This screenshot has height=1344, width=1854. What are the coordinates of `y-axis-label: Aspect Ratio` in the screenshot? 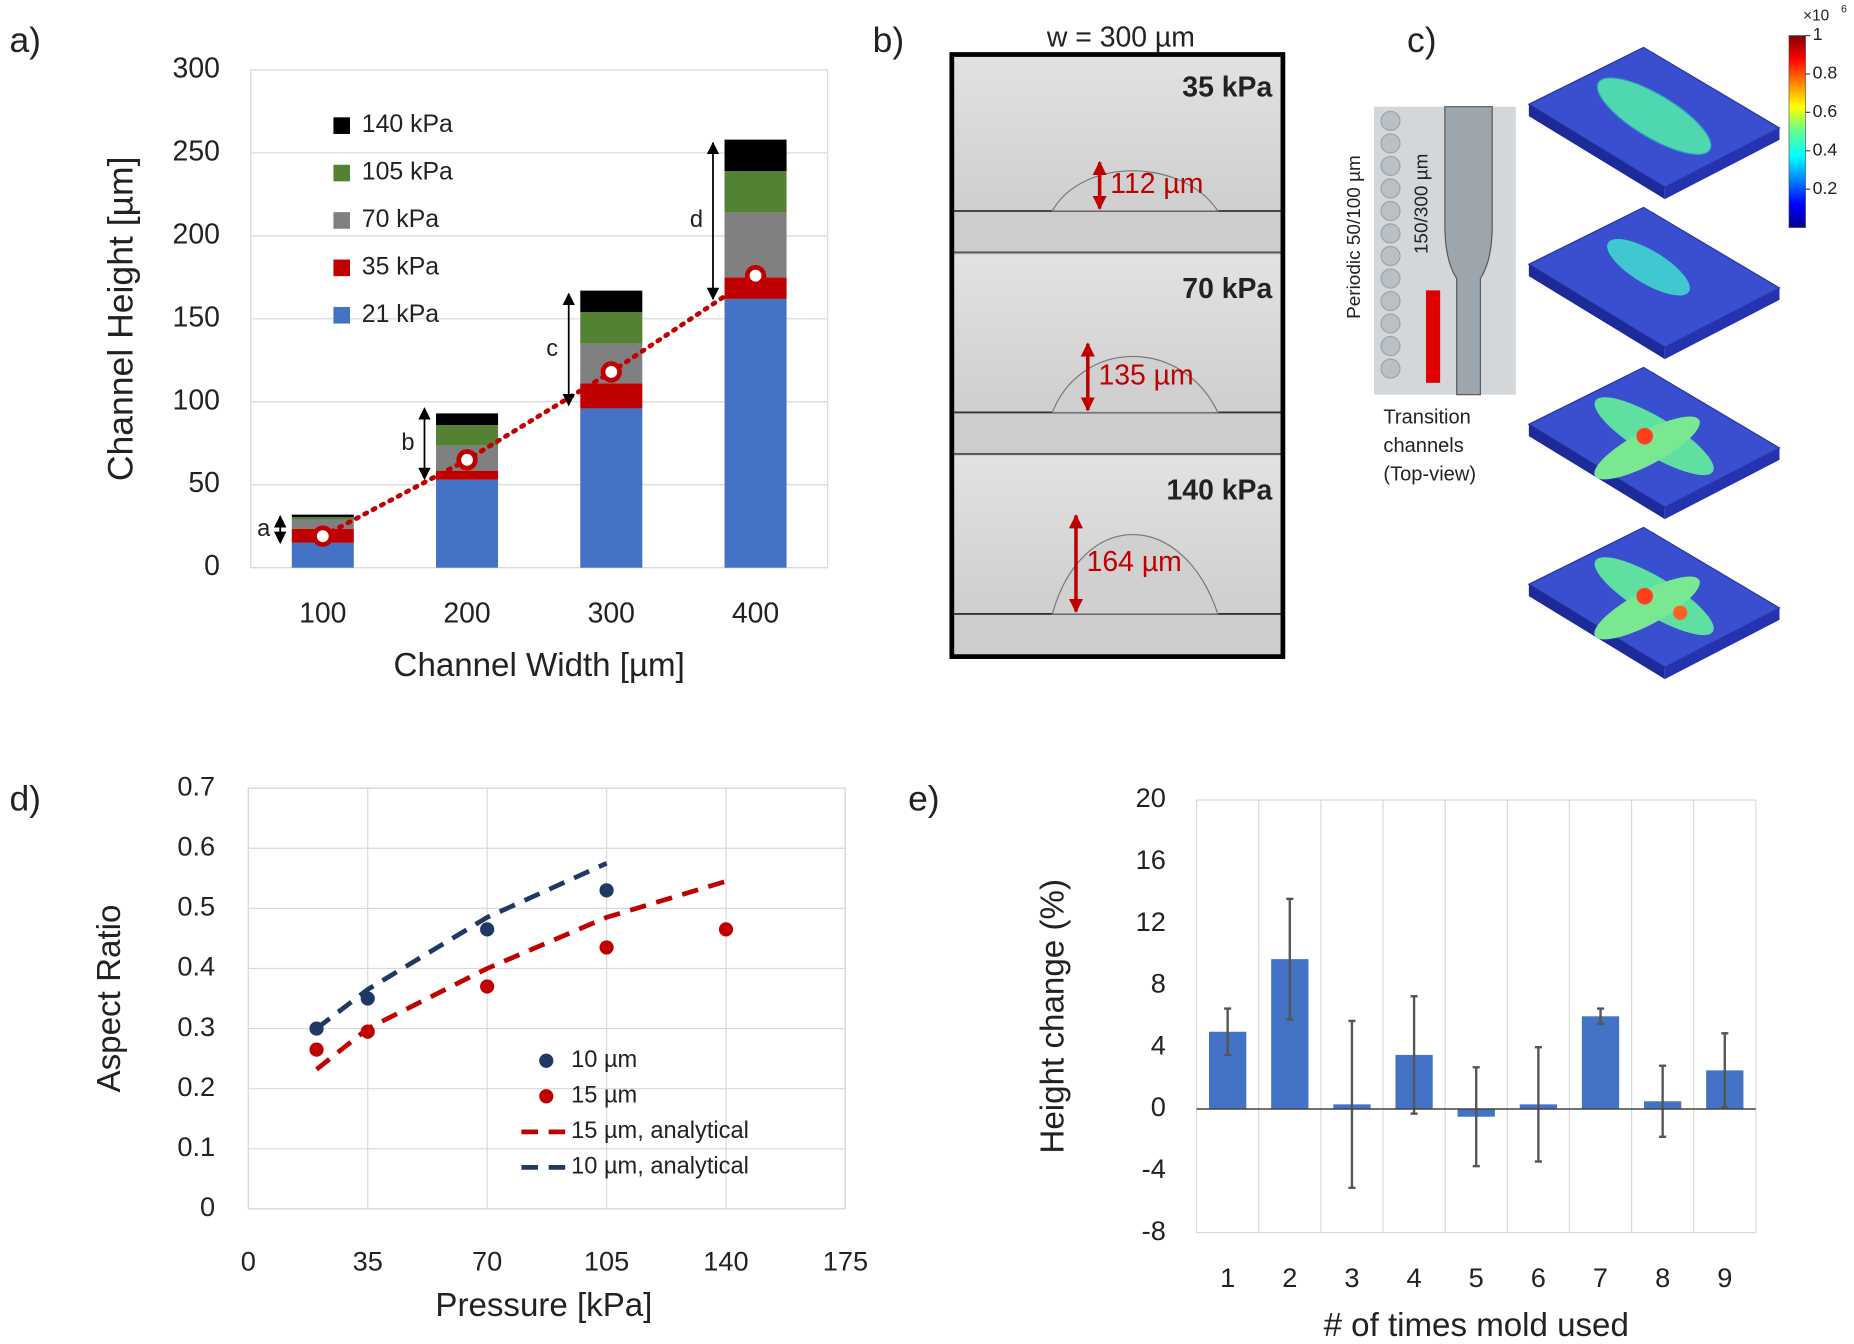 It's located at (109, 999).